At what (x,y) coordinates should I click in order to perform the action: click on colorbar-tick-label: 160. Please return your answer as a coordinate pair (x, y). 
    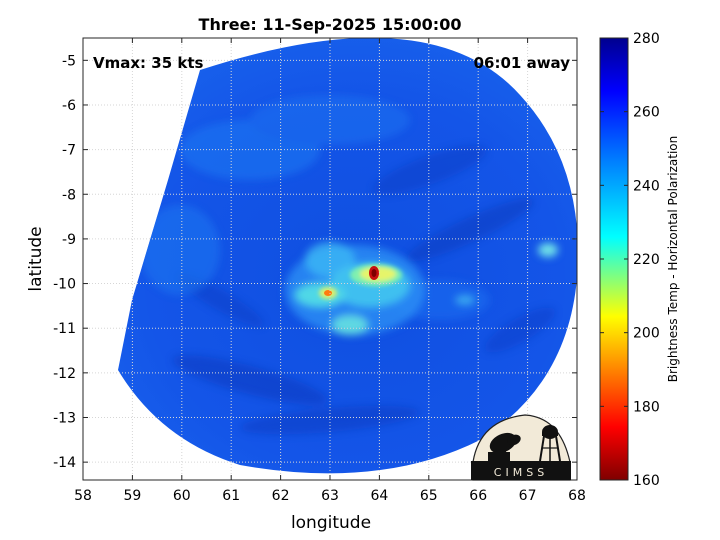
    Looking at the image, I should click on (646, 481).